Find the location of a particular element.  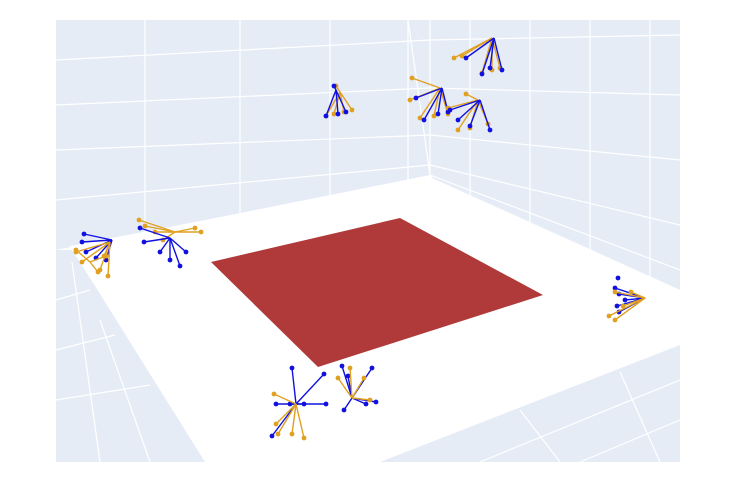

grid-line-h is located at coordinates (580, 421).